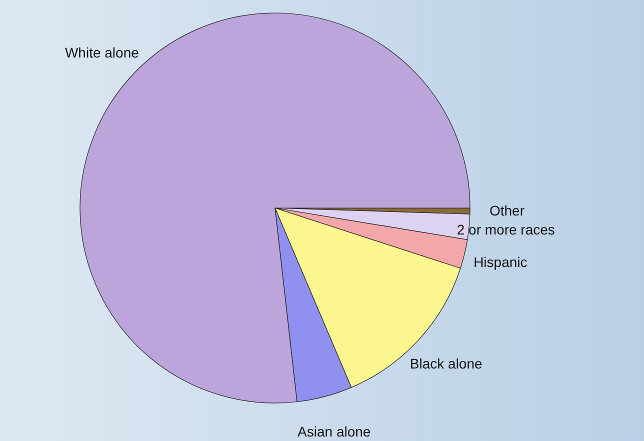  What do you see at coordinates (102, 52) in the screenshot?
I see `slice-label: White alone` at bounding box center [102, 52].